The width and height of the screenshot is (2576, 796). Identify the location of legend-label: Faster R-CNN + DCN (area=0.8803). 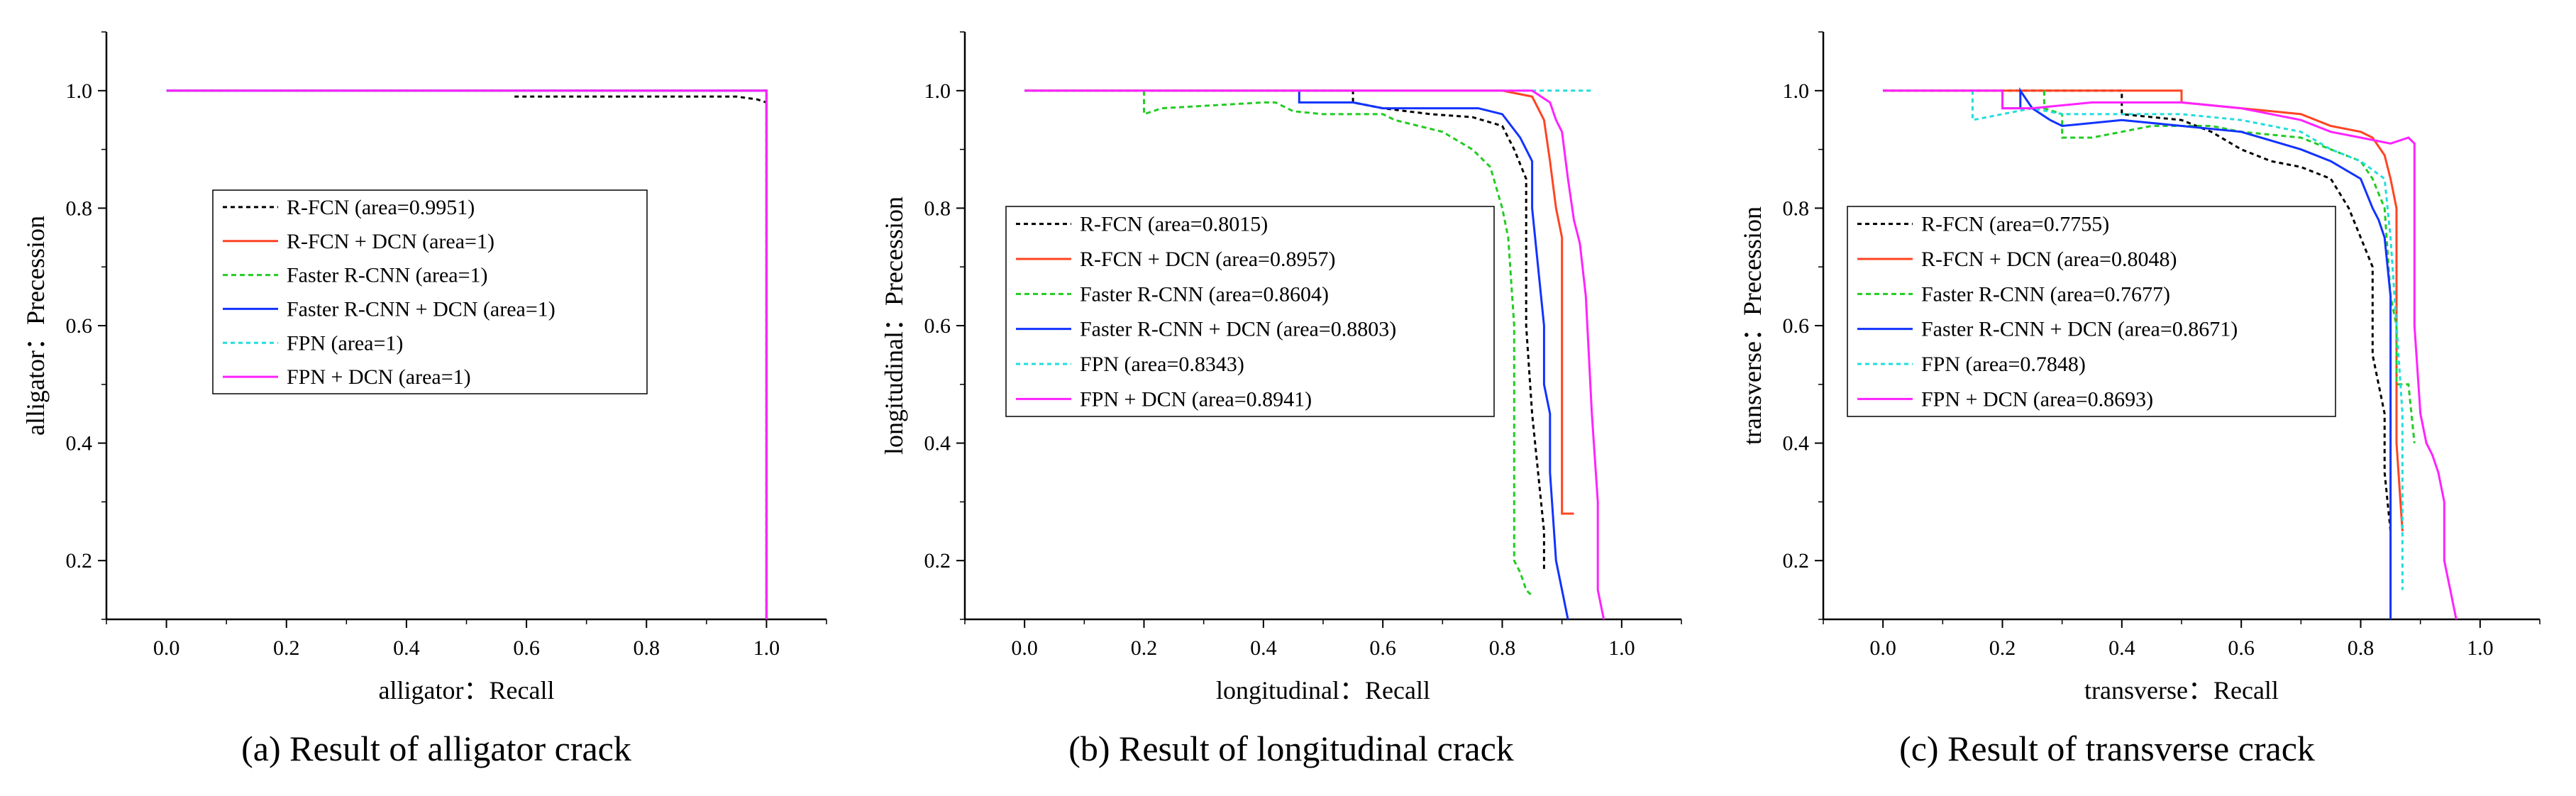
(1238, 329).